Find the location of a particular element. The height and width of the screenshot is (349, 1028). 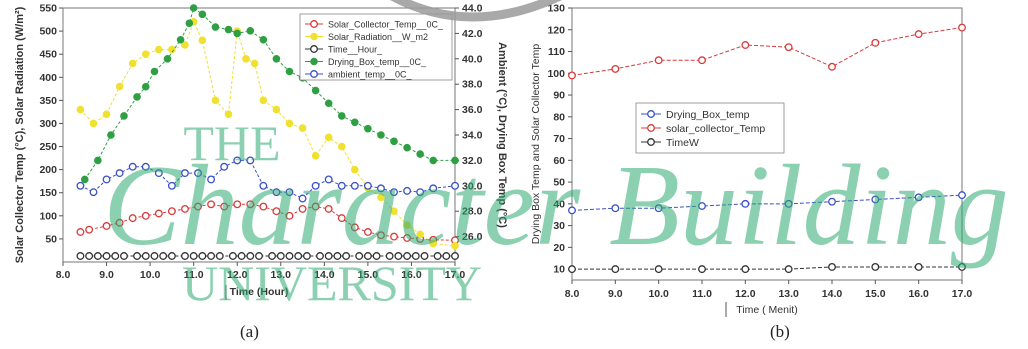

x-tick-label: 13.0 is located at coordinates (281, 275).